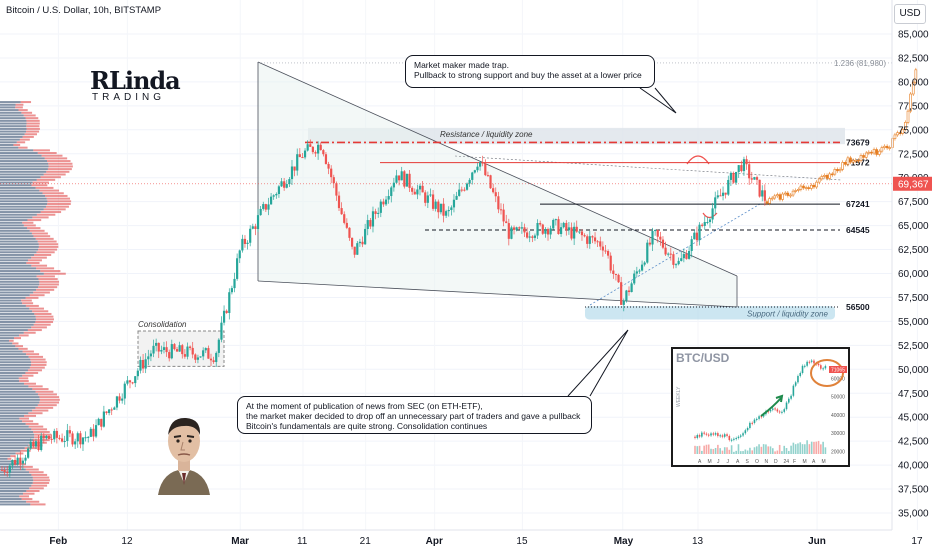 The height and width of the screenshot is (550, 932). I want to click on price-tick-label: 50,000, so click(913, 370).